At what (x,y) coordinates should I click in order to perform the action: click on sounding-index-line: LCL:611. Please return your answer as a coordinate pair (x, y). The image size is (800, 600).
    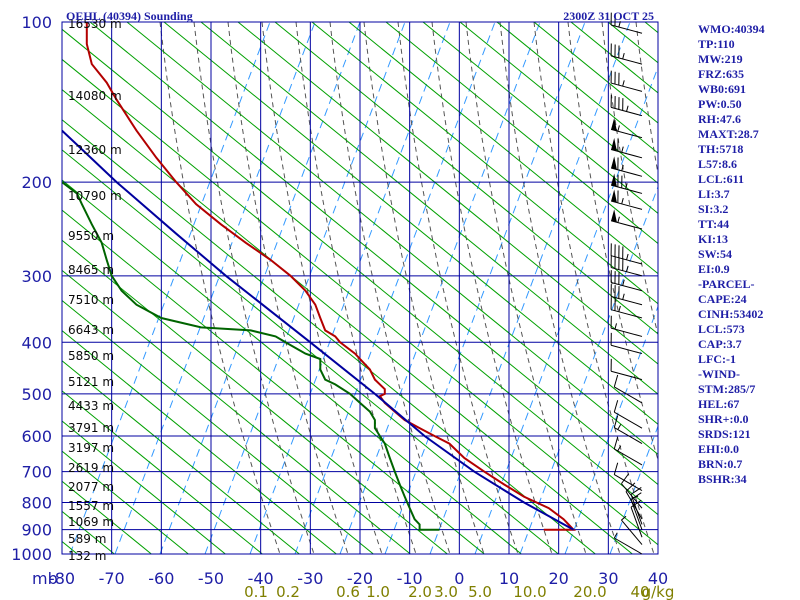
    Looking at the image, I should click on (721, 179).